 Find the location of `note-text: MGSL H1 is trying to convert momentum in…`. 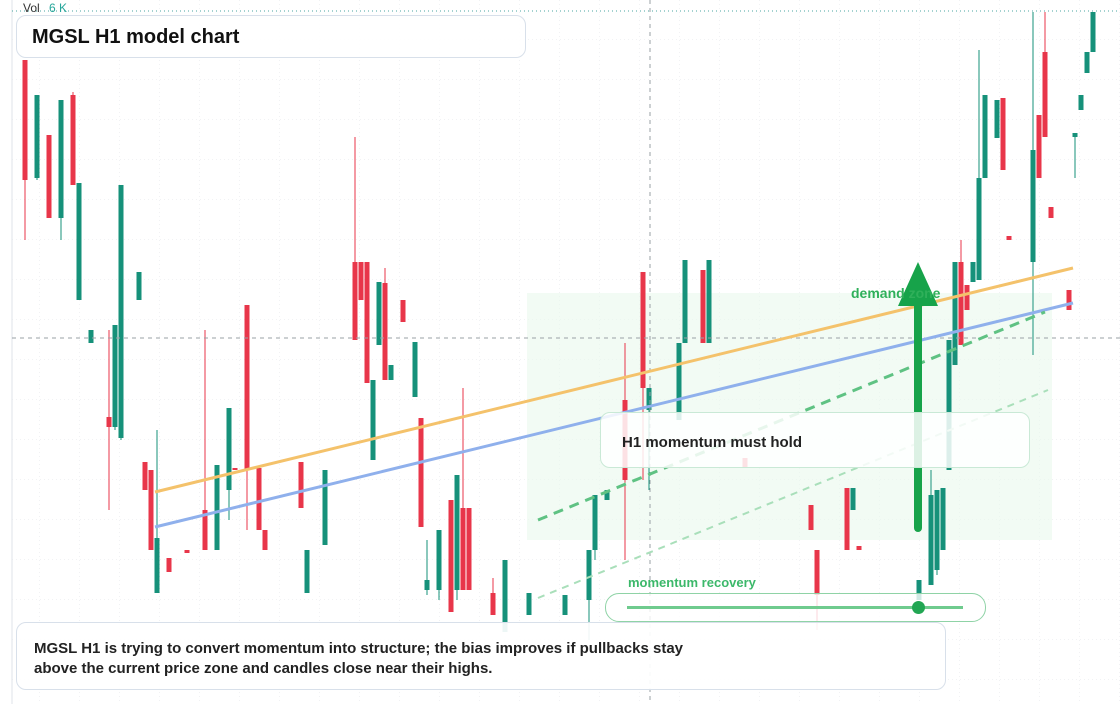

note-text: MGSL H1 is trying to convert momentum in… is located at coordinates (359, 658).